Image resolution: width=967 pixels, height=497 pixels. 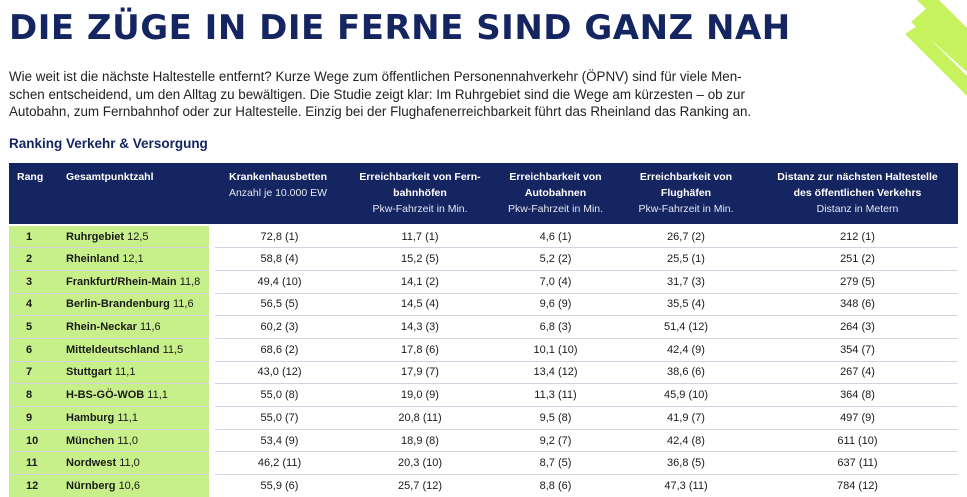 What do you see at coordinates (93, 259) in the screenshot?
I see `region-name: Rheinland` at bounding box center [93, 259].